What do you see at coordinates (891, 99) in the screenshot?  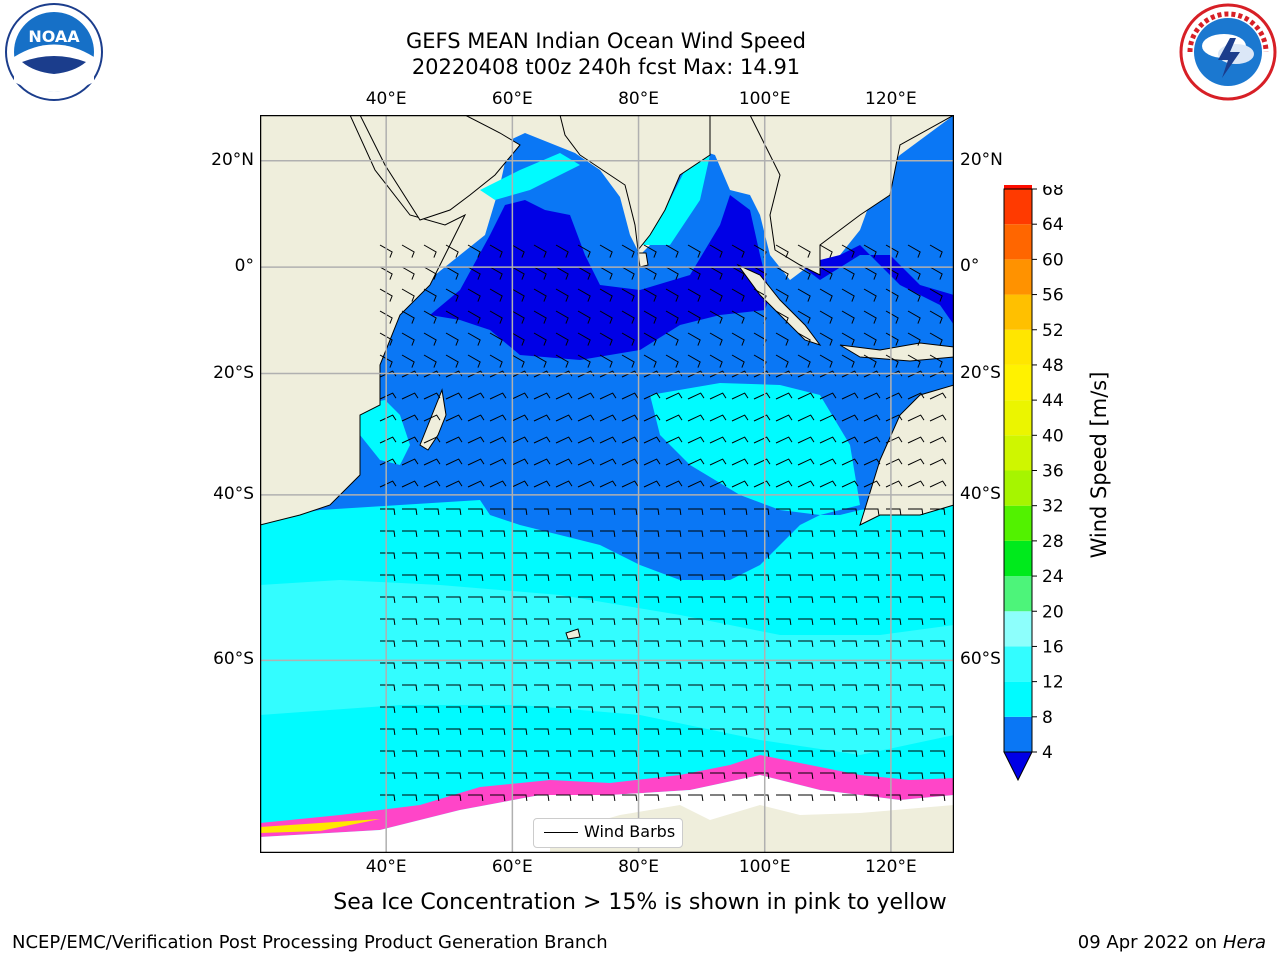 I see `lon-label-top: 120°E` at bounding box center [891, 99].